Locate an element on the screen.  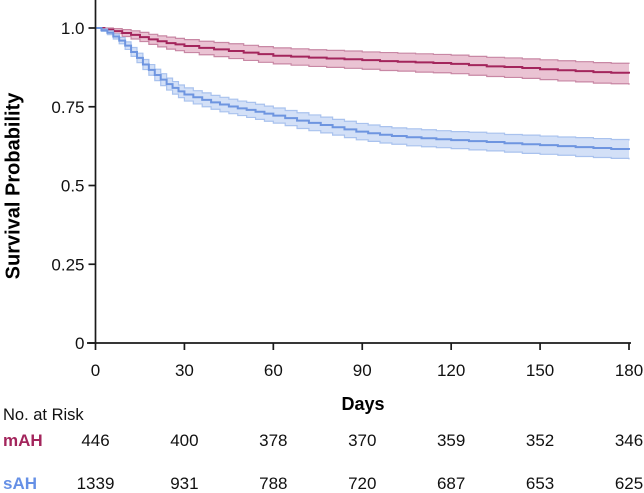
y-tick-label: 1.0 is located at coordinates (73, 28).